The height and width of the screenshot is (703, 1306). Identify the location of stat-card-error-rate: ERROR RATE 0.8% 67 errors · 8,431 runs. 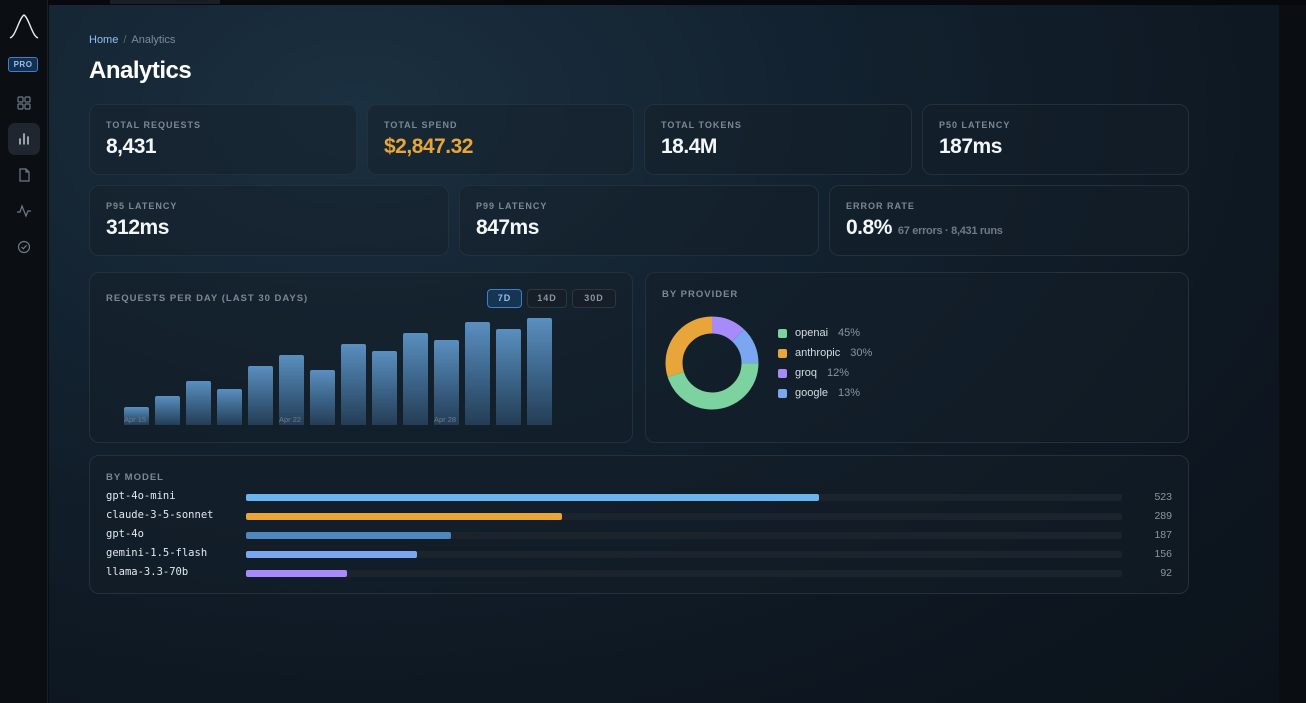
(1009, 220).